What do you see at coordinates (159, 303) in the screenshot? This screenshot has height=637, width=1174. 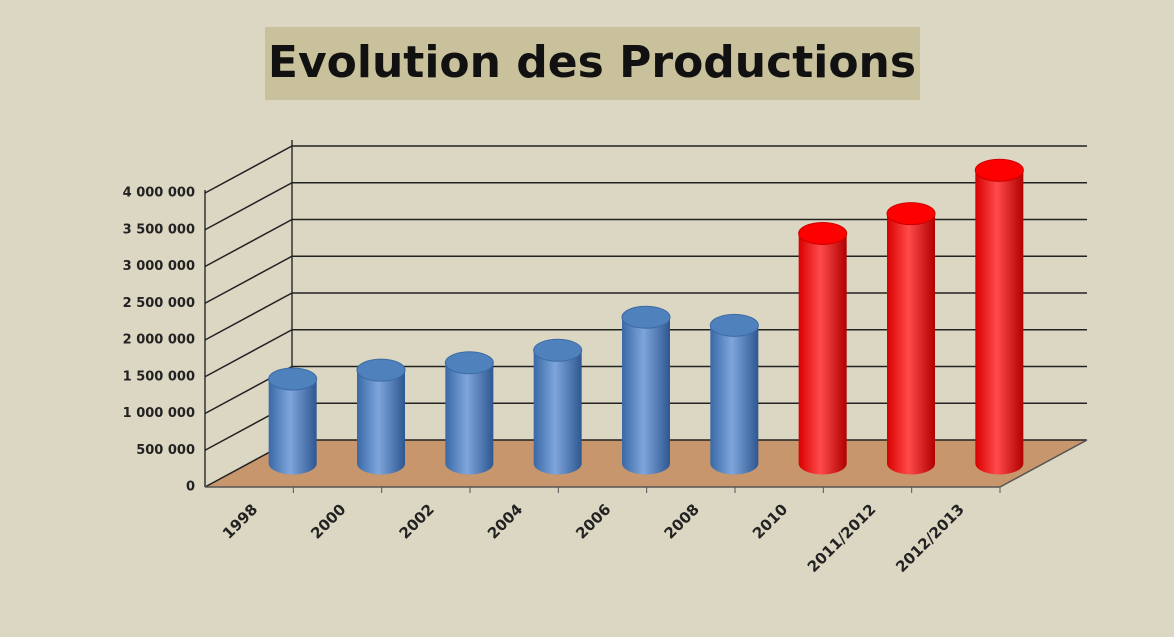 I see `y-tick-label: 2 500 000` at bounding box center [159, 303].